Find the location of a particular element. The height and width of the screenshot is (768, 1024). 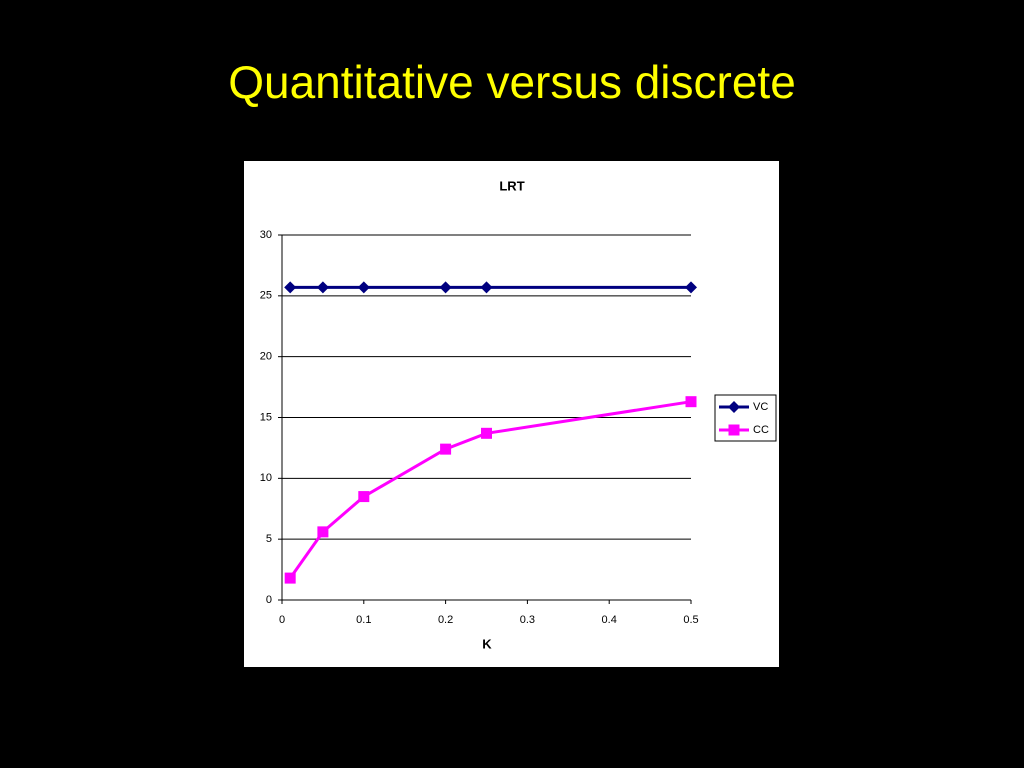

x-tick-label: 0.2 is located at coordinates (445, 620).